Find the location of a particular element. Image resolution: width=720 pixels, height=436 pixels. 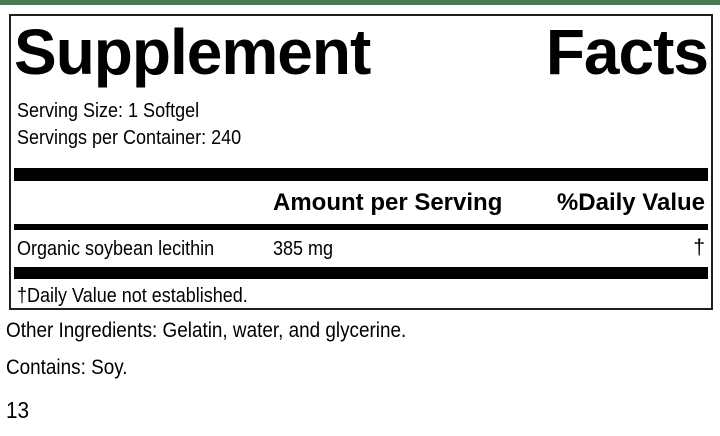

daily-value-header: %Daily Value is located at coordinates (630, 202).